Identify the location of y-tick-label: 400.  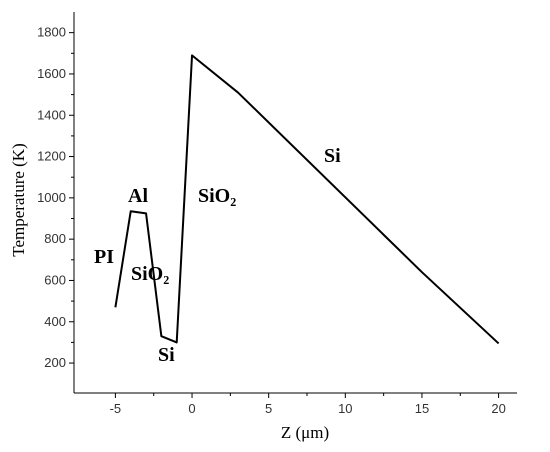
(55, 321).